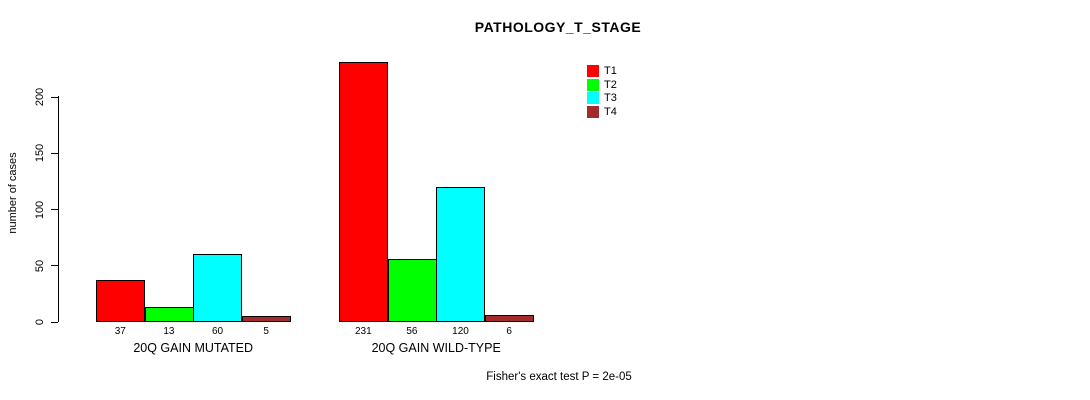  I want to click on legend: T1 T2 T3 T4, so click(602, 91).